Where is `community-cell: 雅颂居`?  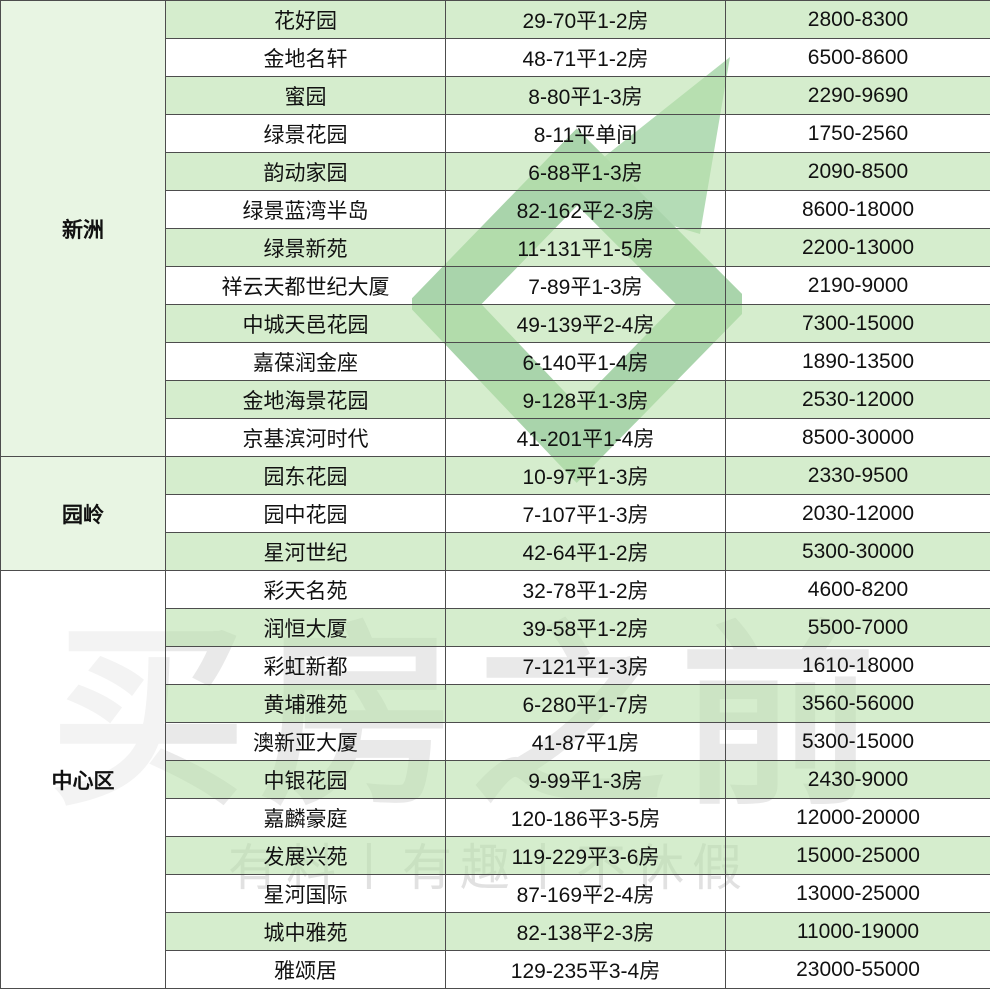
community-cell: 雅颂居 is located at coordinates (305, 969).